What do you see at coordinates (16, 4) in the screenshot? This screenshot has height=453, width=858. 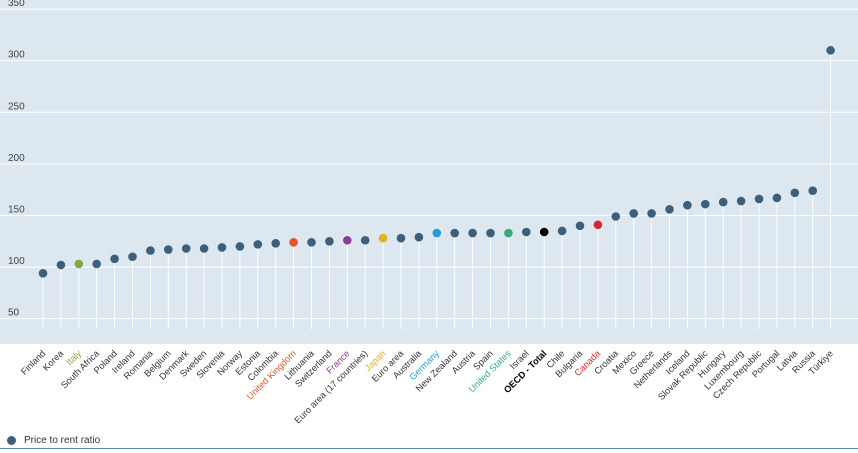 I see `y-tick-label: 350` at bounding box center [16, 4].